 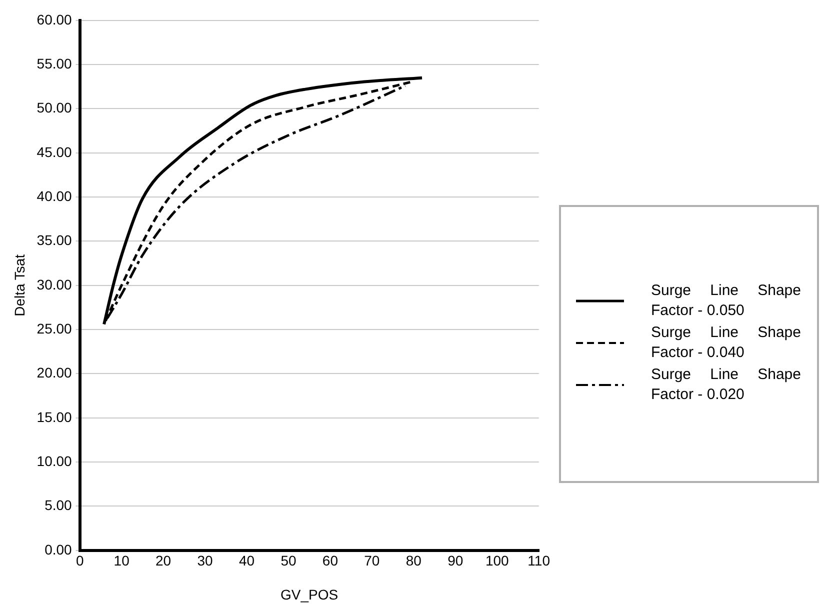 What do you see at coordinates (54, 108) in the screenshot?
I see `y-tick-label: 50.00` at bounding box center [54, 108].